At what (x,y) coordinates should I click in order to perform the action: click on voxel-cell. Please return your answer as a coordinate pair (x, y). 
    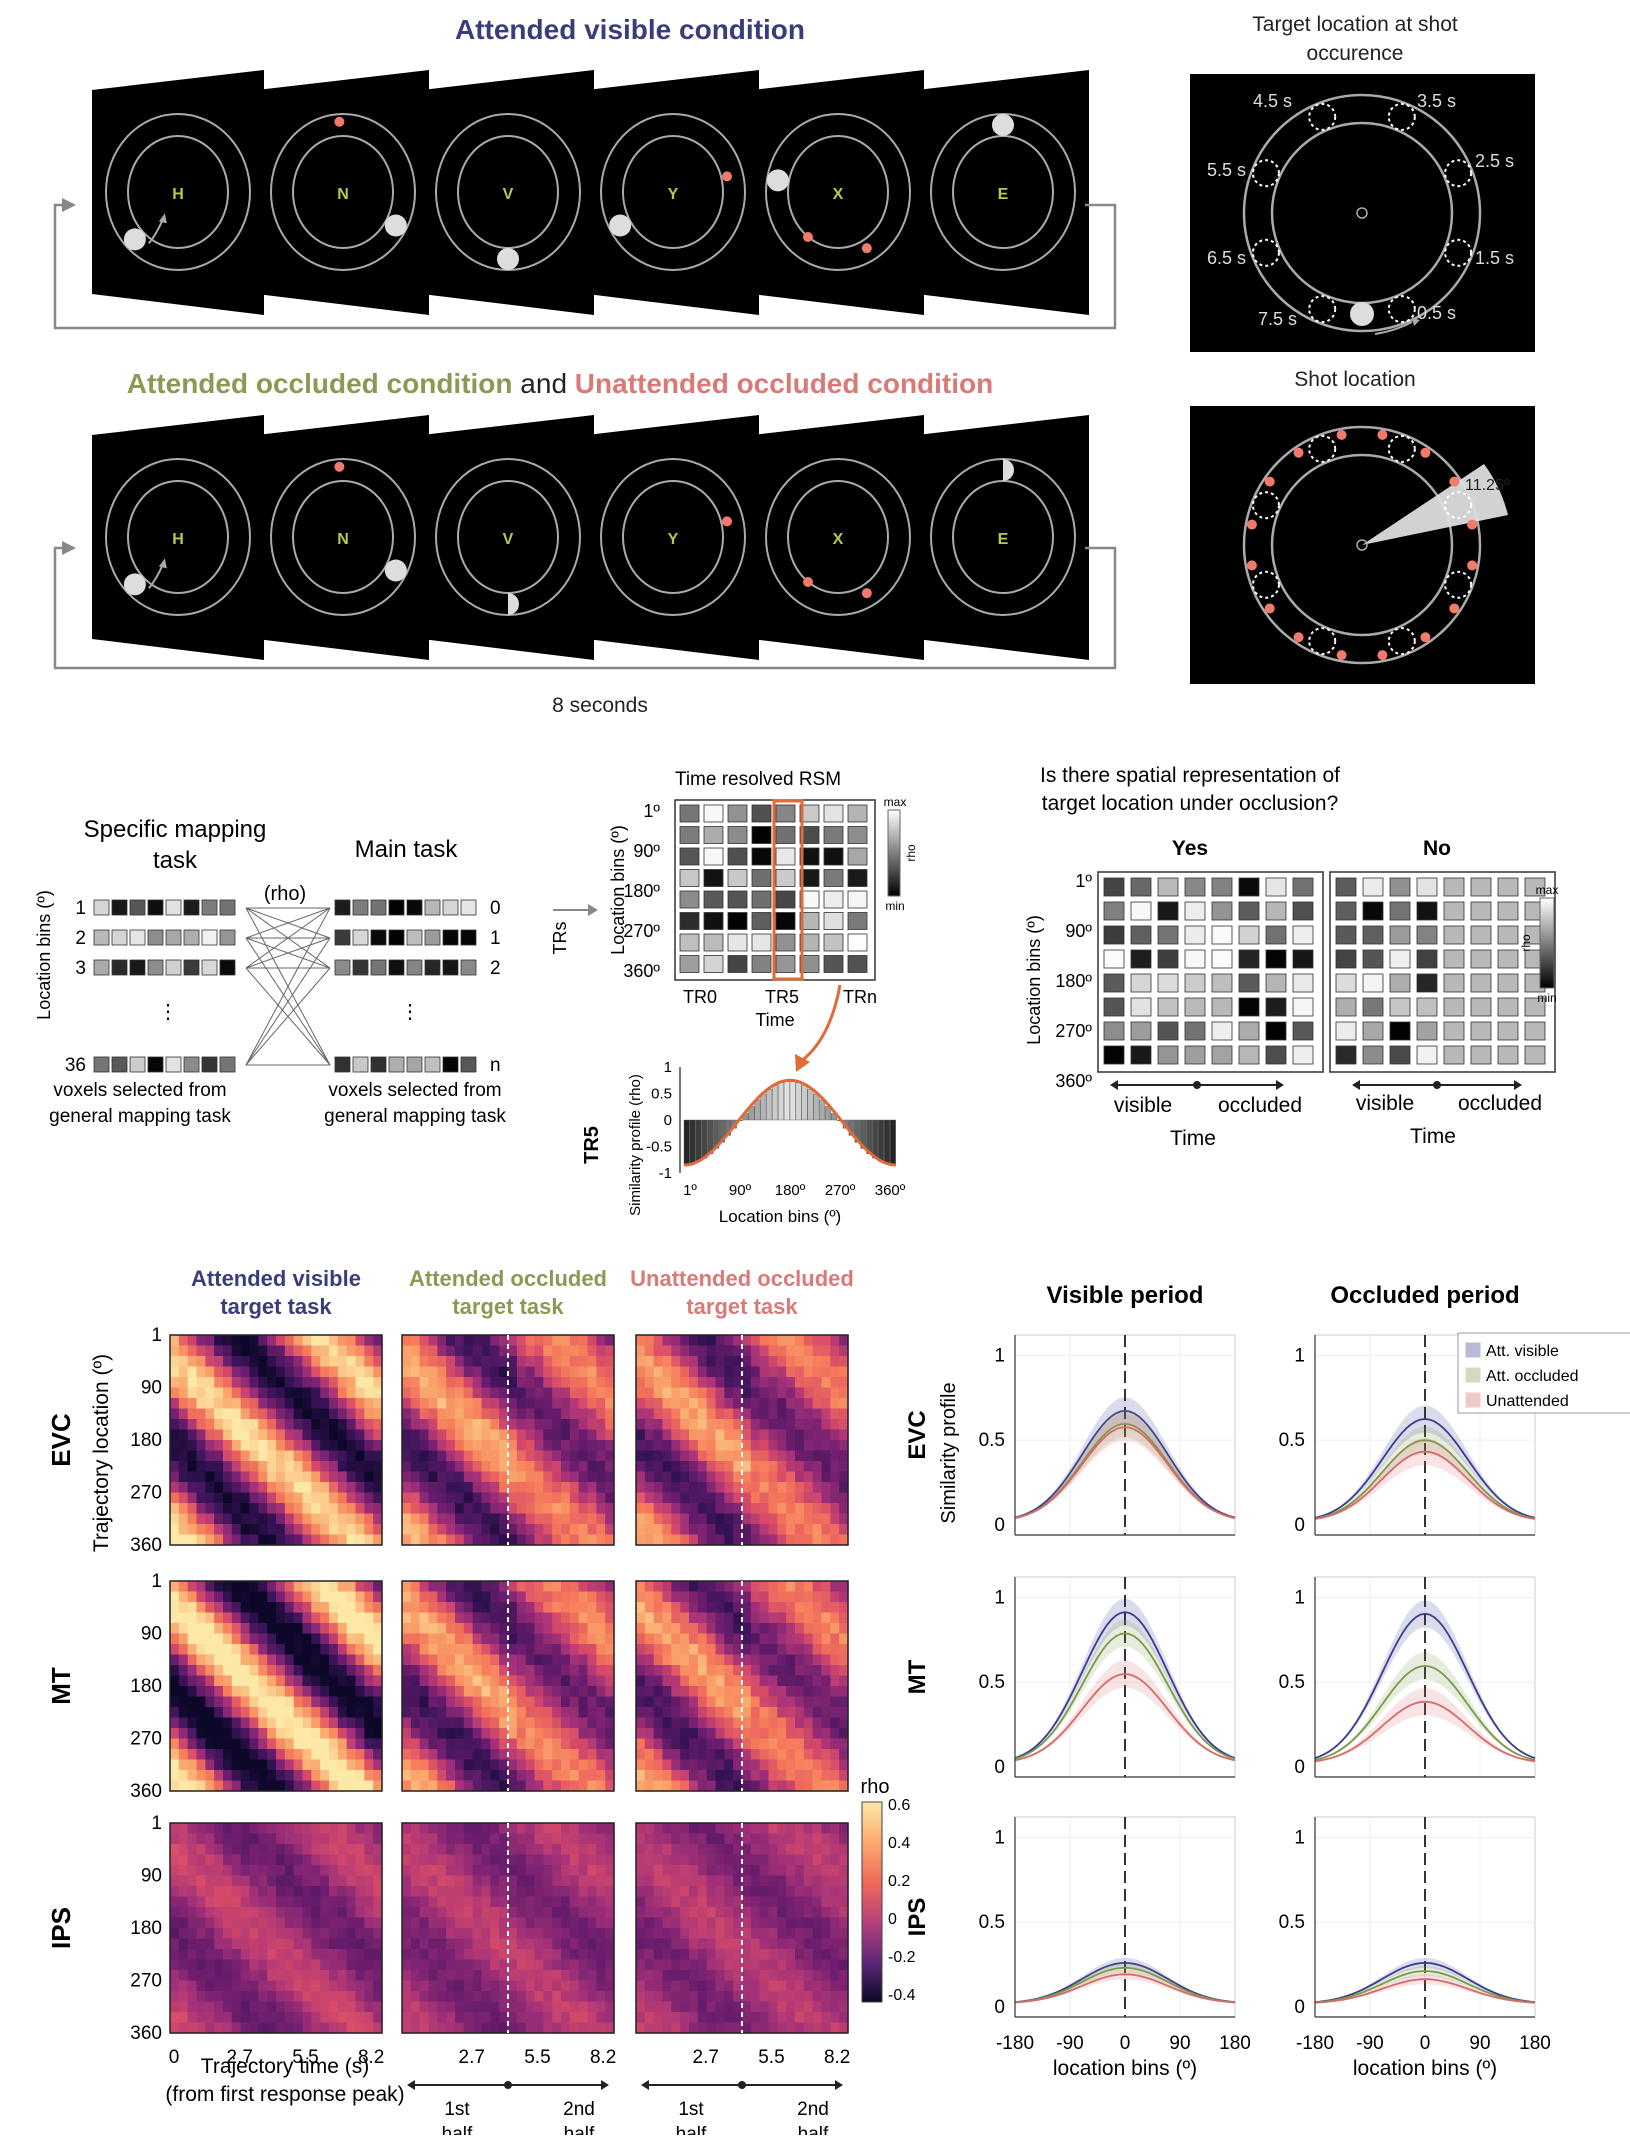
    Looking at the image, I should click on (137, 1064).